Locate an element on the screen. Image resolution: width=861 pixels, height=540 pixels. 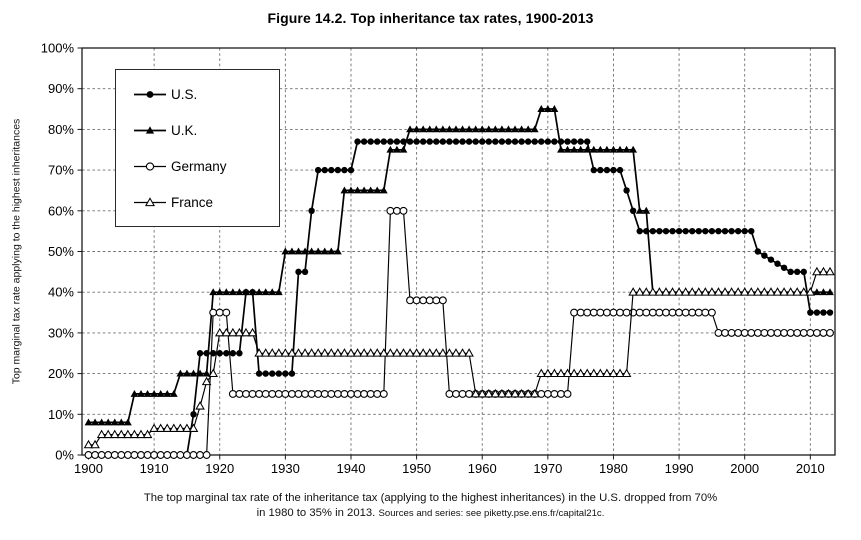
svg-text: 1940 is located at coordinates (351, 468).